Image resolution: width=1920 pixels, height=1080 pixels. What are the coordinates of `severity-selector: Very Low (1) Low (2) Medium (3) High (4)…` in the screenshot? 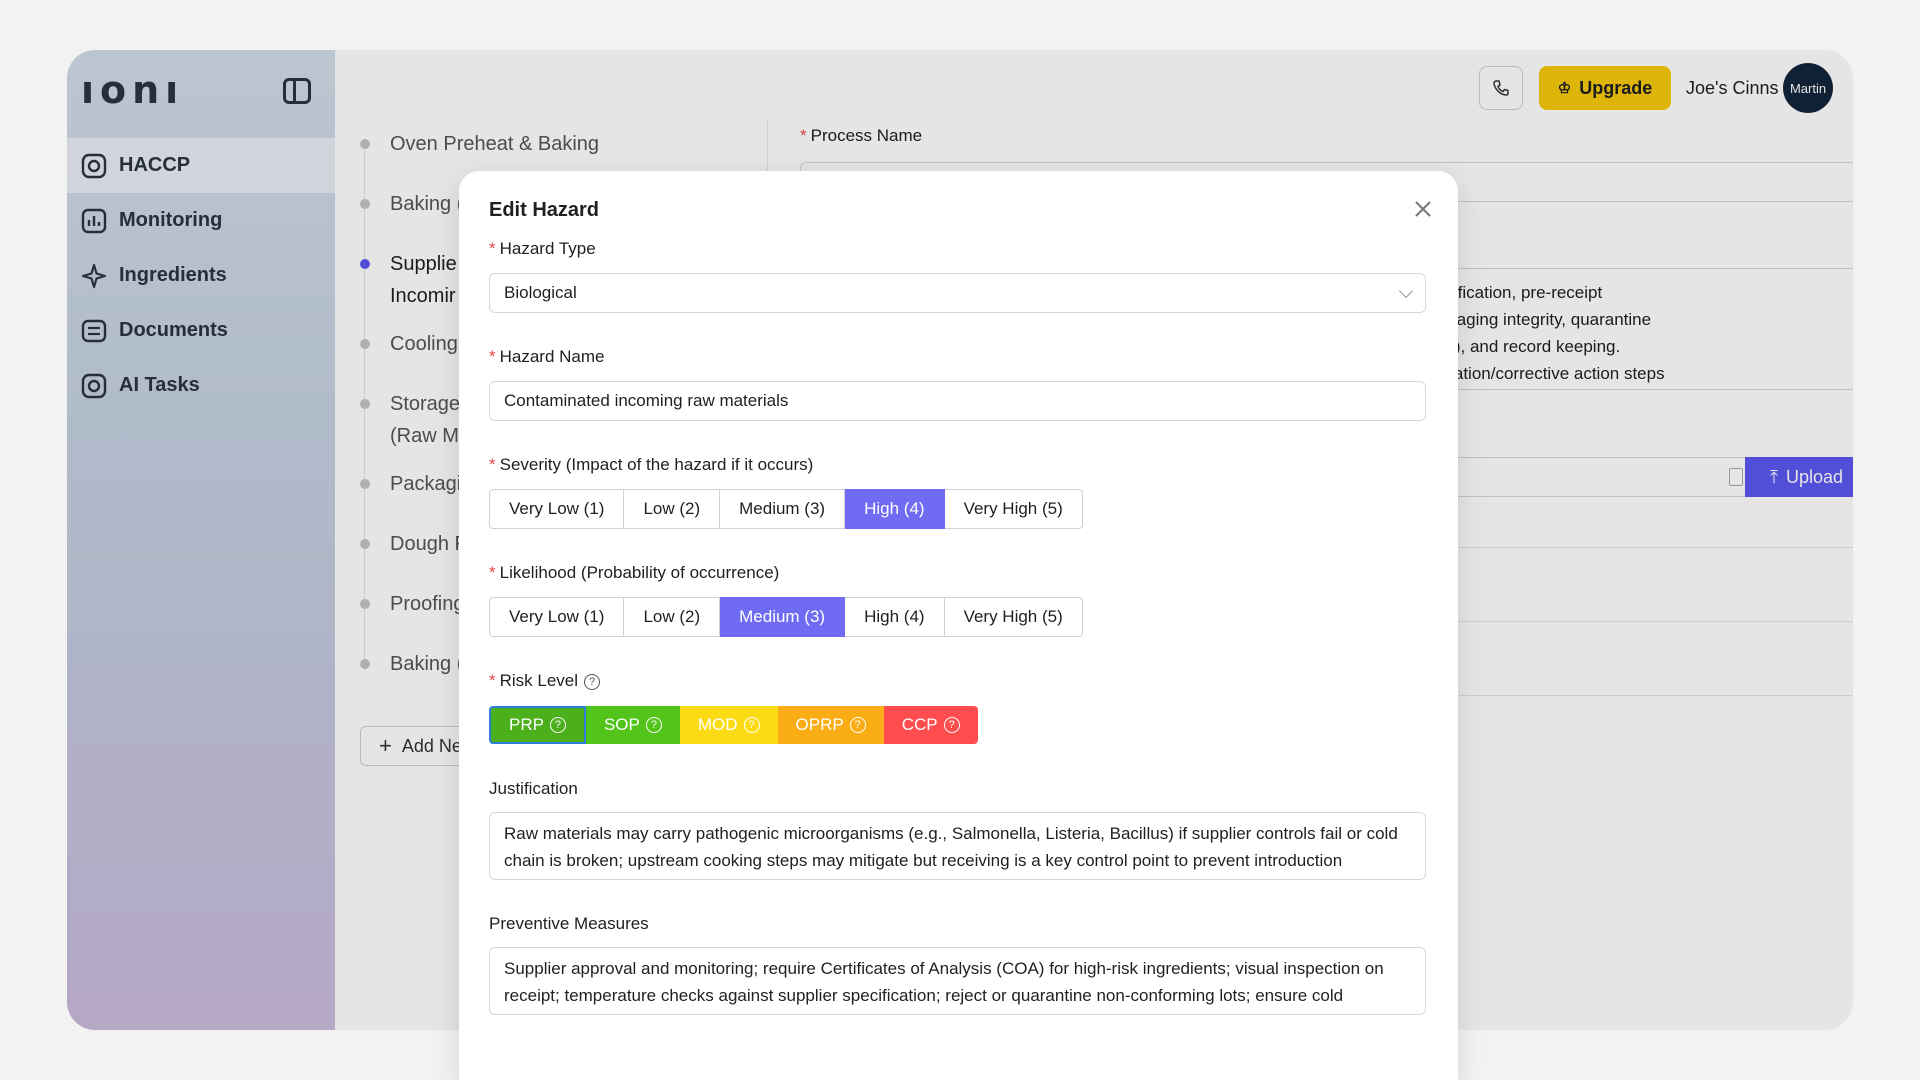 It's located at (786, 509).